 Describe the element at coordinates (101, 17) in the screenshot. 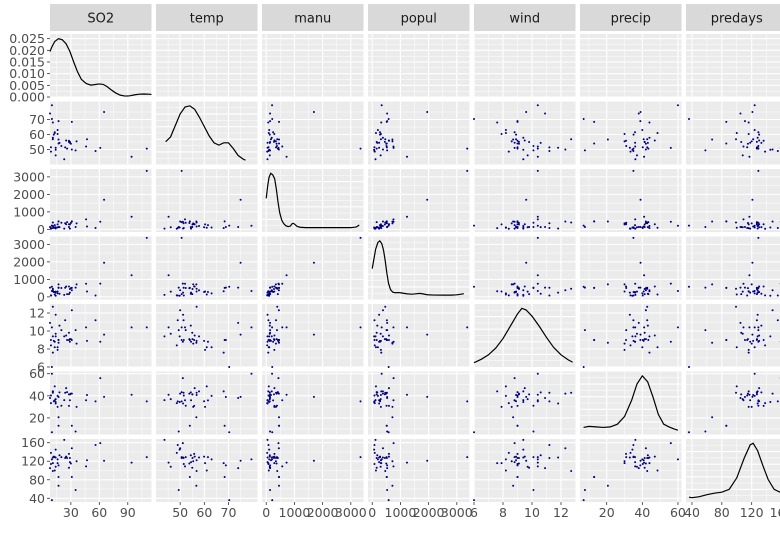

I see `column-strip-bg` at that location.